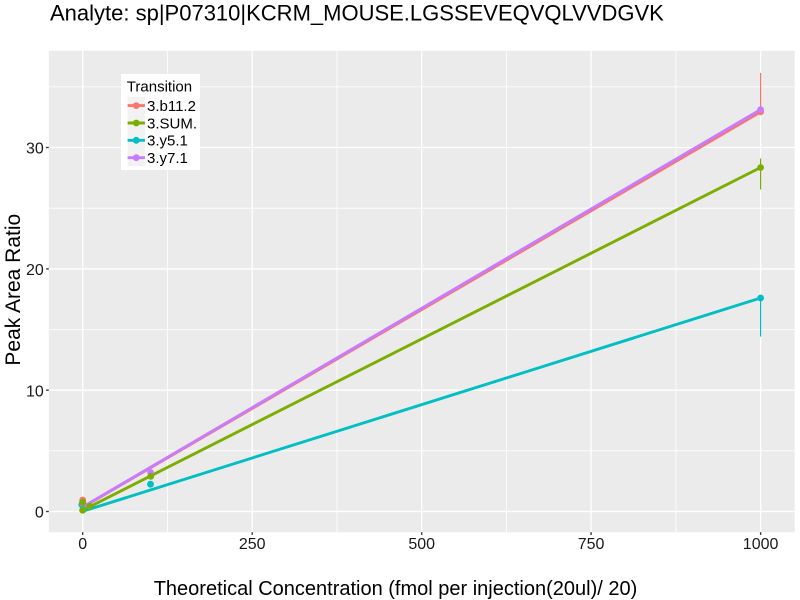  Describe the element at coordinates (159, 87) in the screenshot. I see `svg-text: Transition` at that location.